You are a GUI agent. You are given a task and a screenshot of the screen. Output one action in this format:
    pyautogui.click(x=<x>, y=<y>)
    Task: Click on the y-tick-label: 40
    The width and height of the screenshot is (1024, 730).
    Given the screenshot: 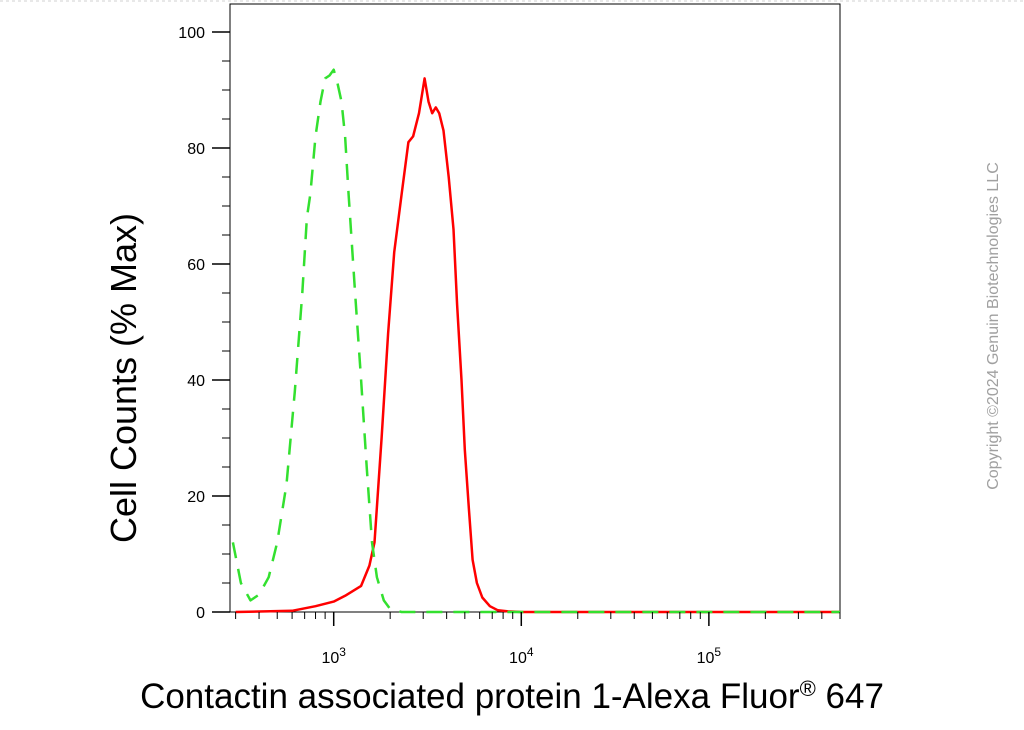 What is the action you would take?
    pyautogui.click(x=196, y=381)
    